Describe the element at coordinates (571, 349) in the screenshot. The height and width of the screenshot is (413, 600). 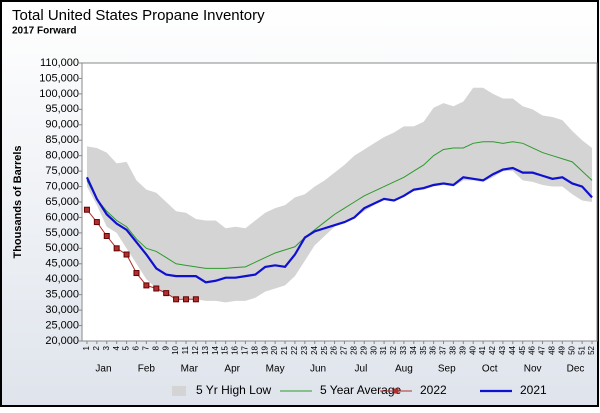
I see `x-tick-label: 50` at that location.